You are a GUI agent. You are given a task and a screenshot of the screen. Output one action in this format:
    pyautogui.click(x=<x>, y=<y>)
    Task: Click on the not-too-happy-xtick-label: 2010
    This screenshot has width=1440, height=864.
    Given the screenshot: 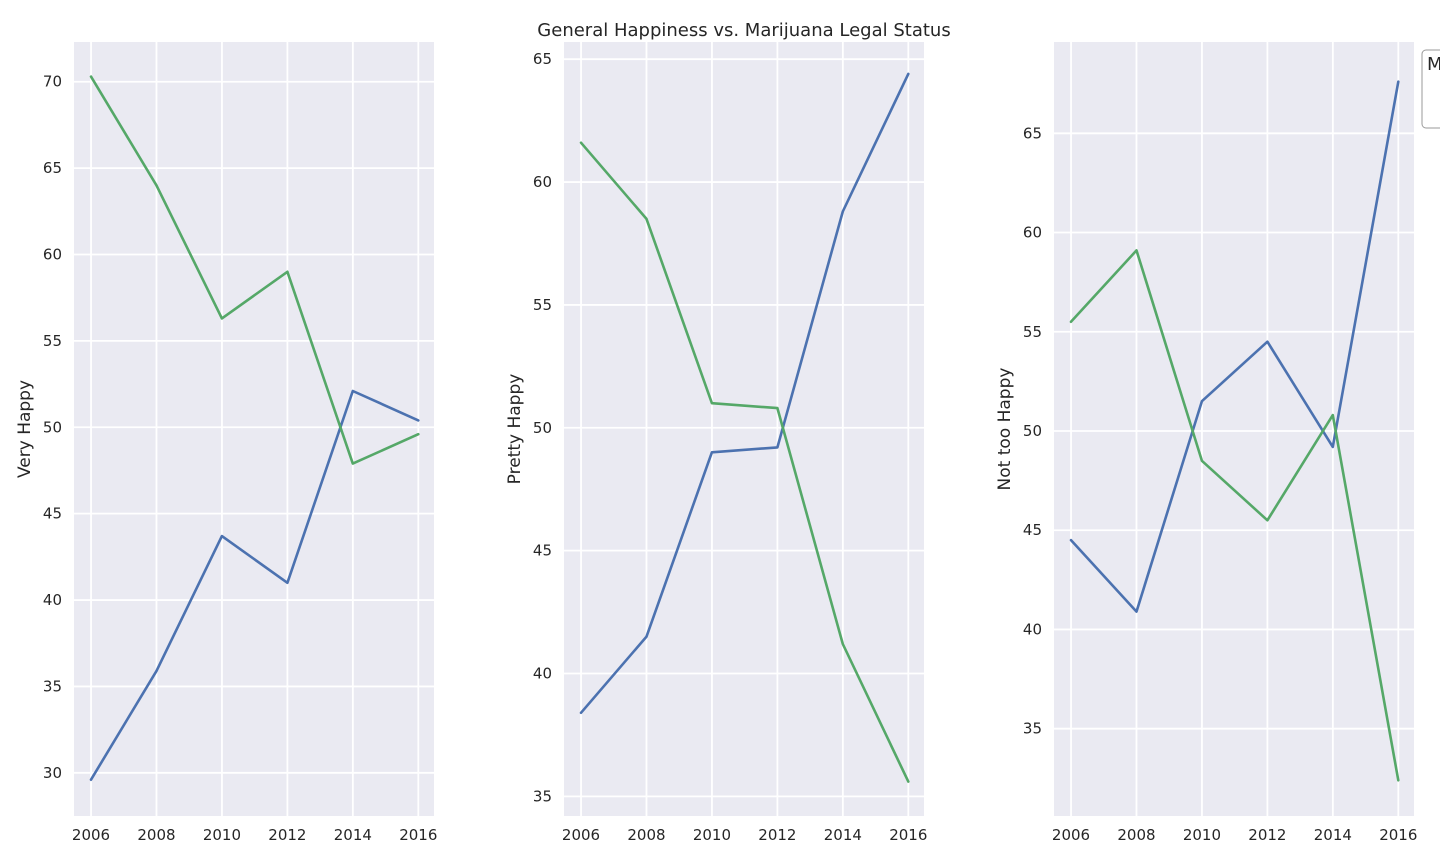 What is the action you would take?
    pyautogui.click(x=1202, y=835)
    